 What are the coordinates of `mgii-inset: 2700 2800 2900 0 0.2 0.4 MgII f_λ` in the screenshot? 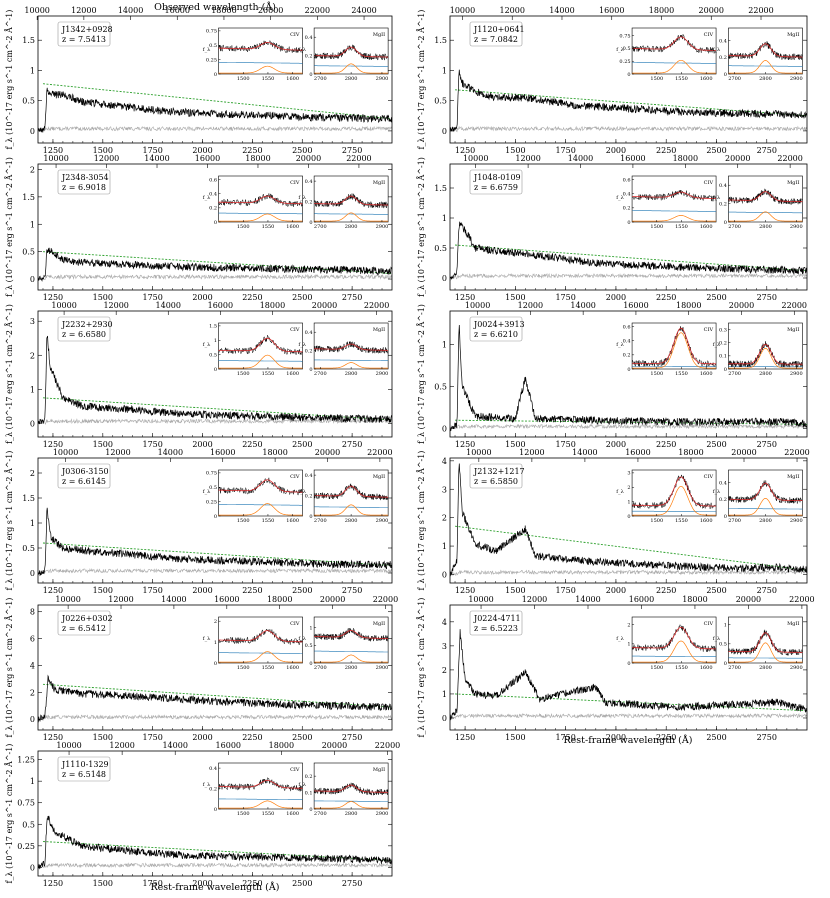 It's located at (758, 202).